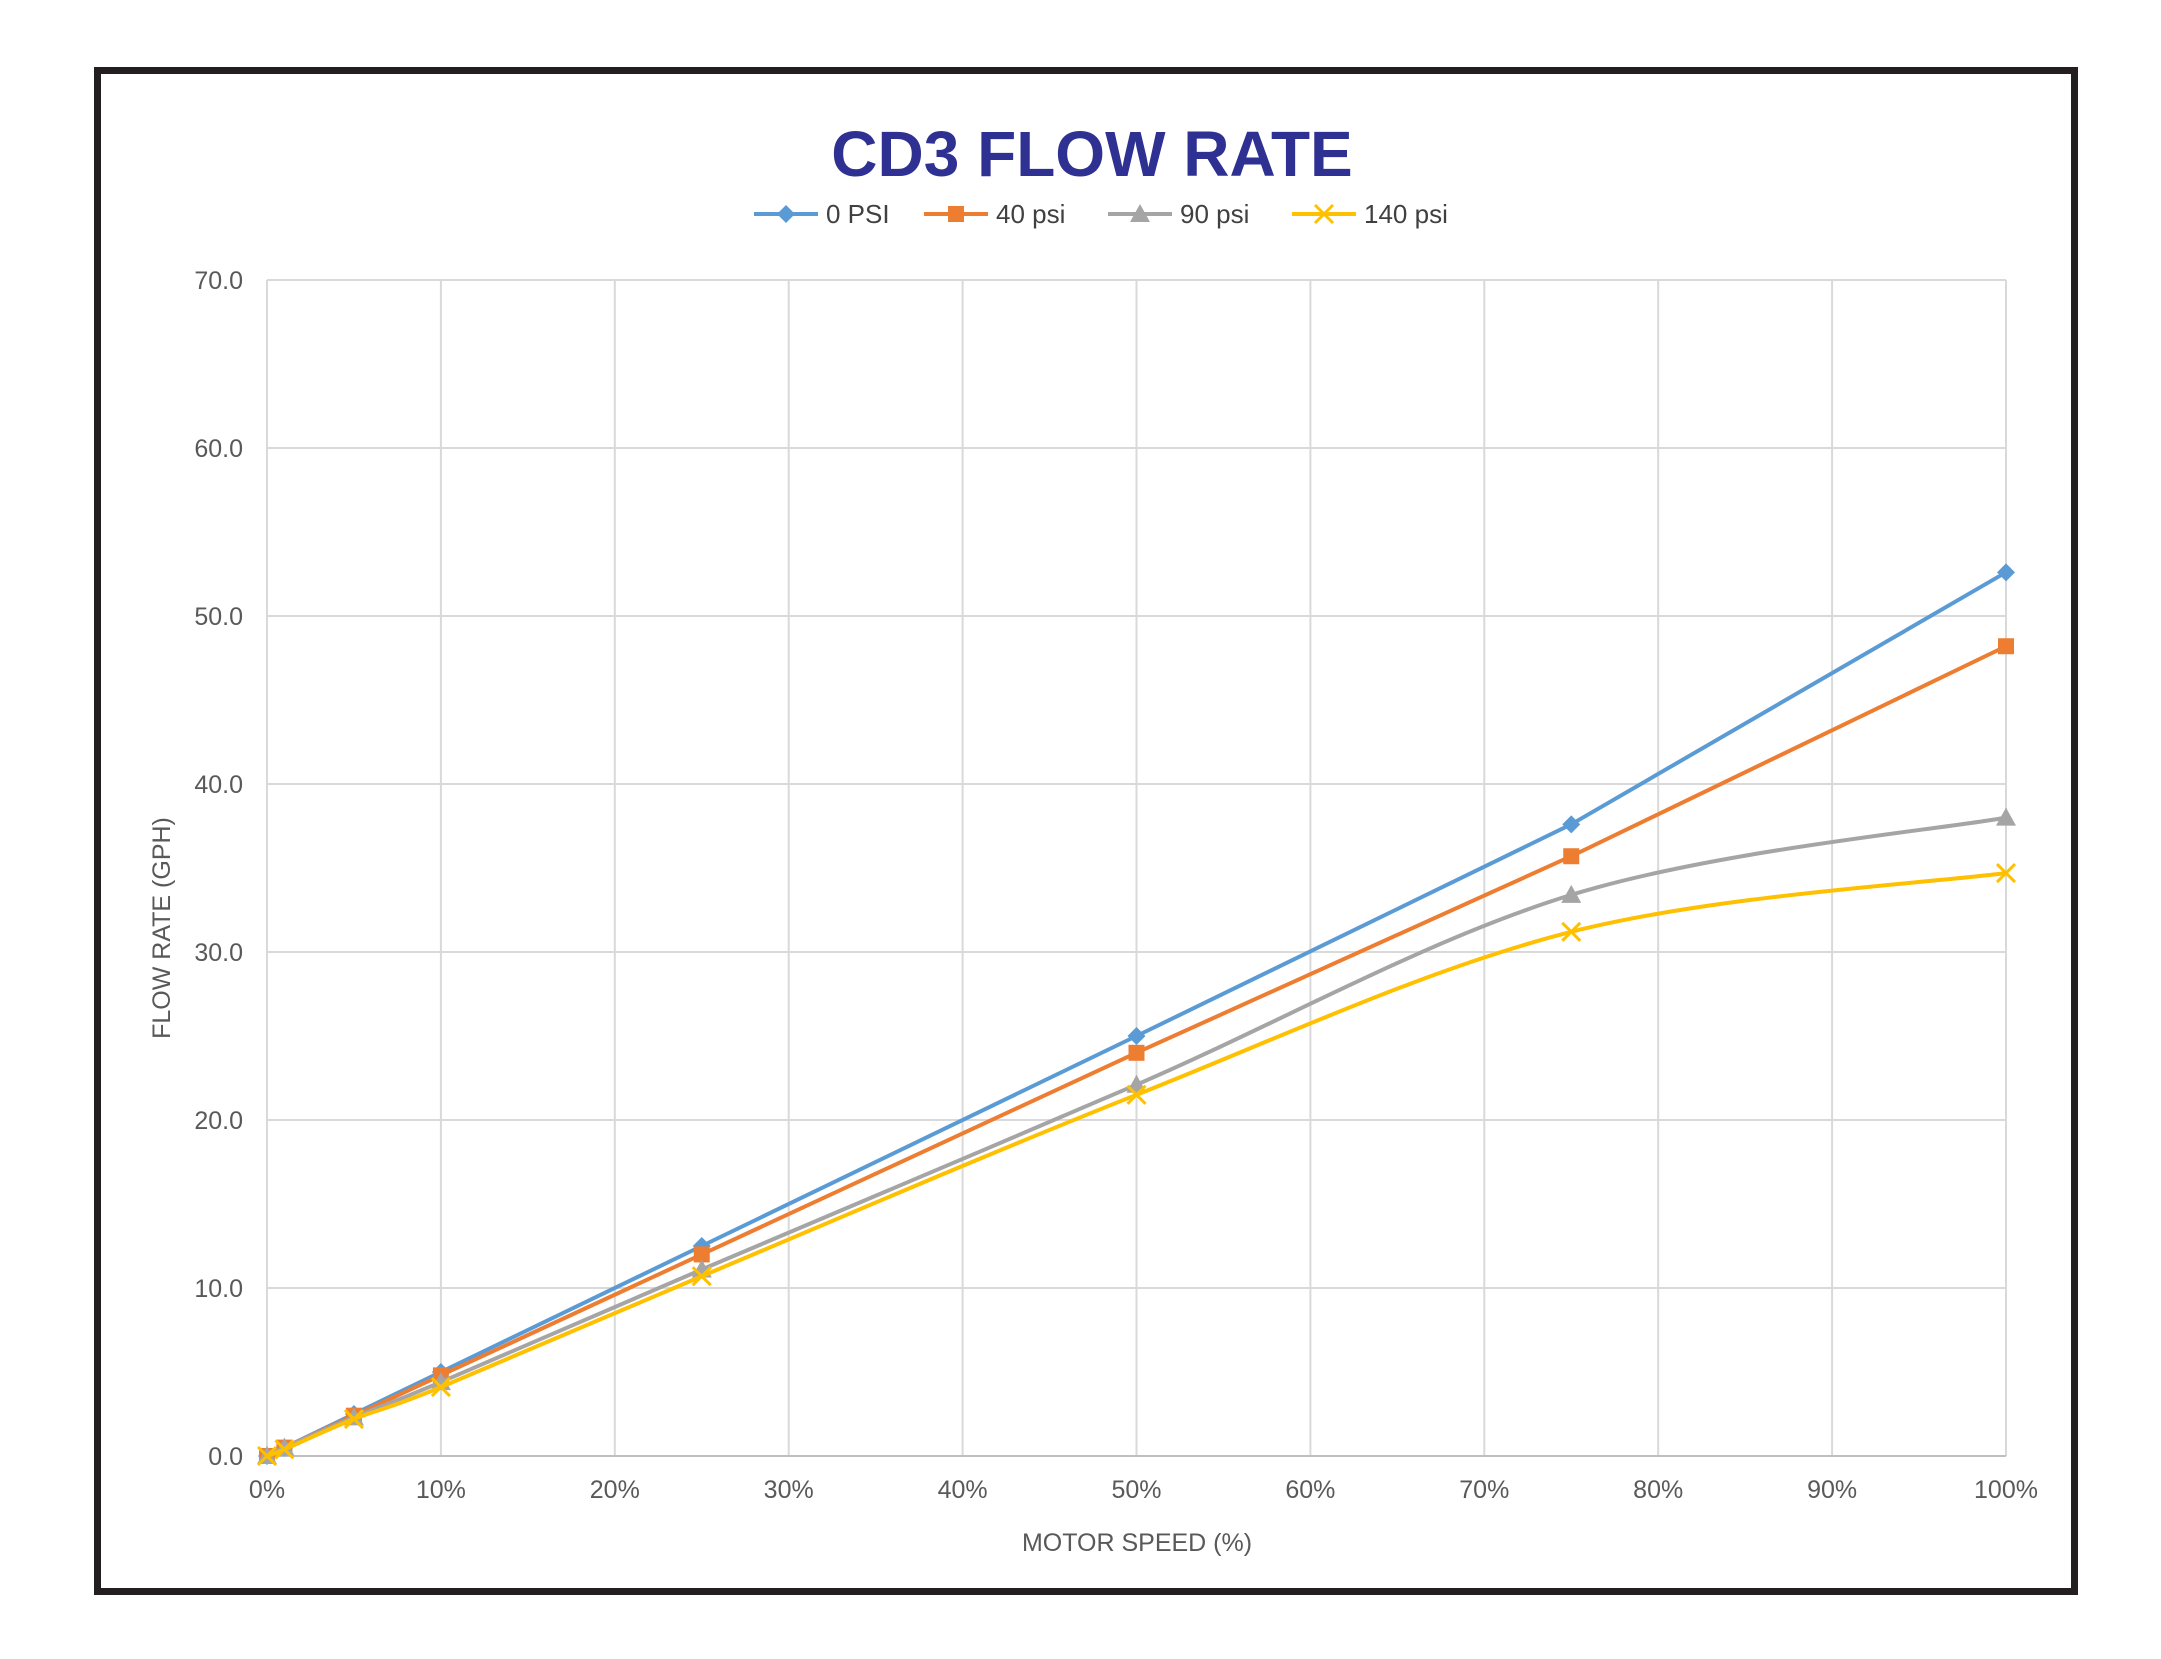 This screenshot has height=1659, width=2161. What do you see at coordinates (225, 1457) in the screenshot?
I see `y-tick-label: 0.0` at bounding box center [225, 1457].